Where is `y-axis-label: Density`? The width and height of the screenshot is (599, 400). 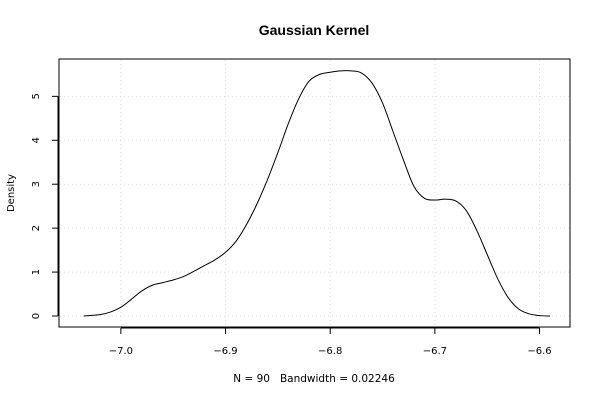 y-axis-label: Density is located at coordinates (11, 193).